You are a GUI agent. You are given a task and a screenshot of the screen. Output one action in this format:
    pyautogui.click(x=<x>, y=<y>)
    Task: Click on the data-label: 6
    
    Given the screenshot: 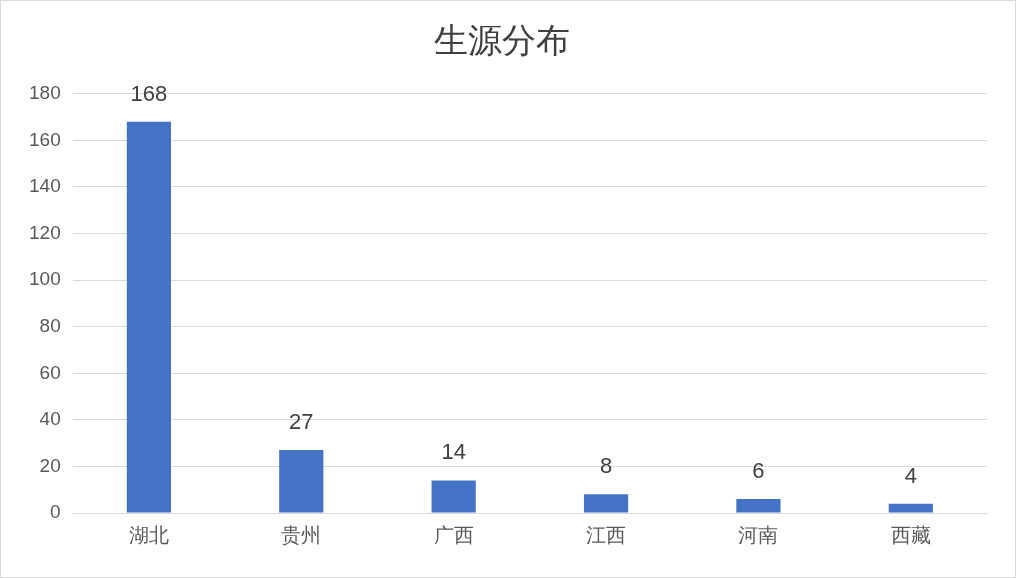 What is the action you would take?
    pyautogui.click(x=758, y=471)
    